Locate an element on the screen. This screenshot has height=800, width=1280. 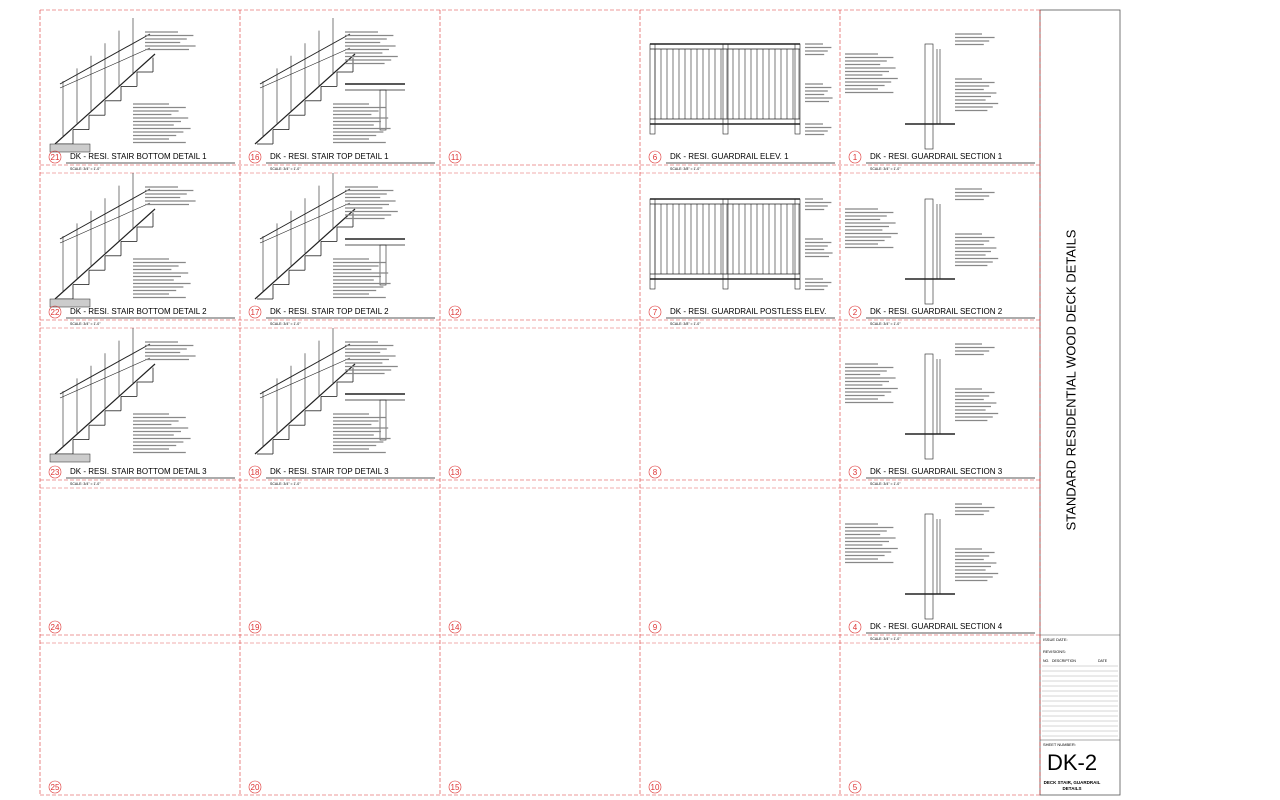
detail-number: 21 is located at coordinates (55, 157).